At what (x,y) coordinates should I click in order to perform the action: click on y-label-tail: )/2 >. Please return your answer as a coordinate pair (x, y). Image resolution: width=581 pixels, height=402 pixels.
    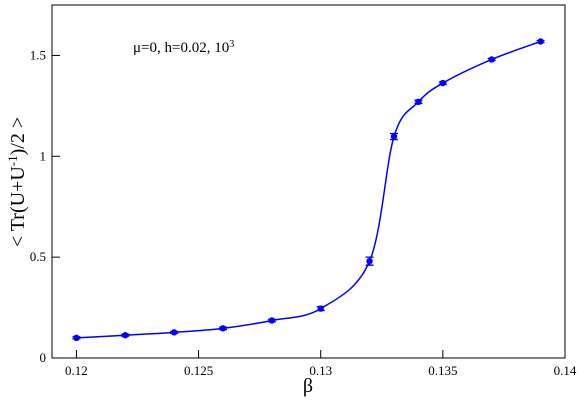
    Looking at the image, I should click on (18, 136).